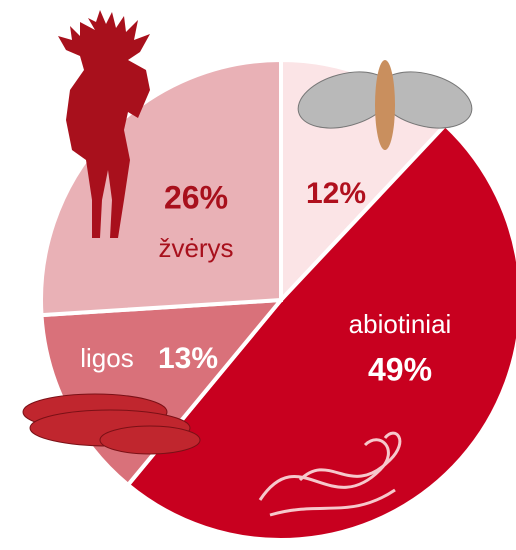 The width and height of the screenshot is (516, 550). I want to click on fungus-icon, so click(111, 424).